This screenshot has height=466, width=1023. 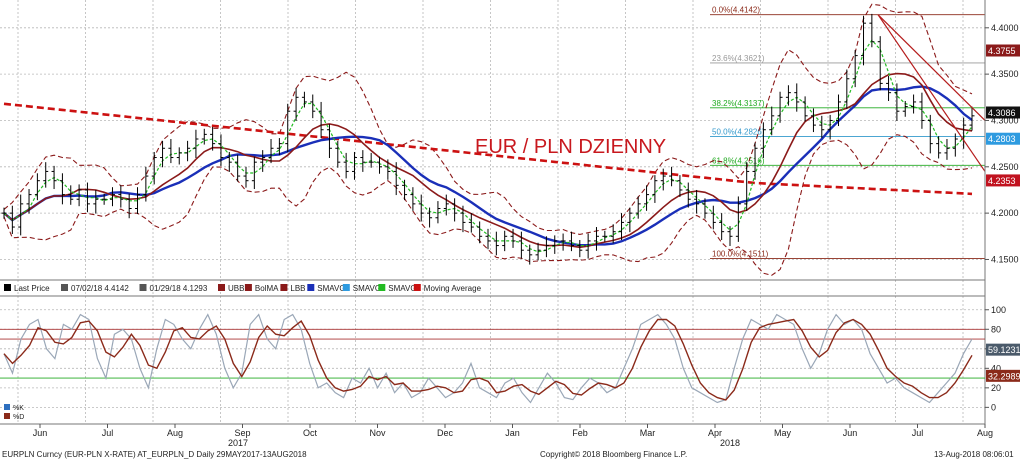 What do you see at coordinates (108, 433) in the screenshot?
I see `time-tick-label-1: Jul` at bounding box center [108, 433].